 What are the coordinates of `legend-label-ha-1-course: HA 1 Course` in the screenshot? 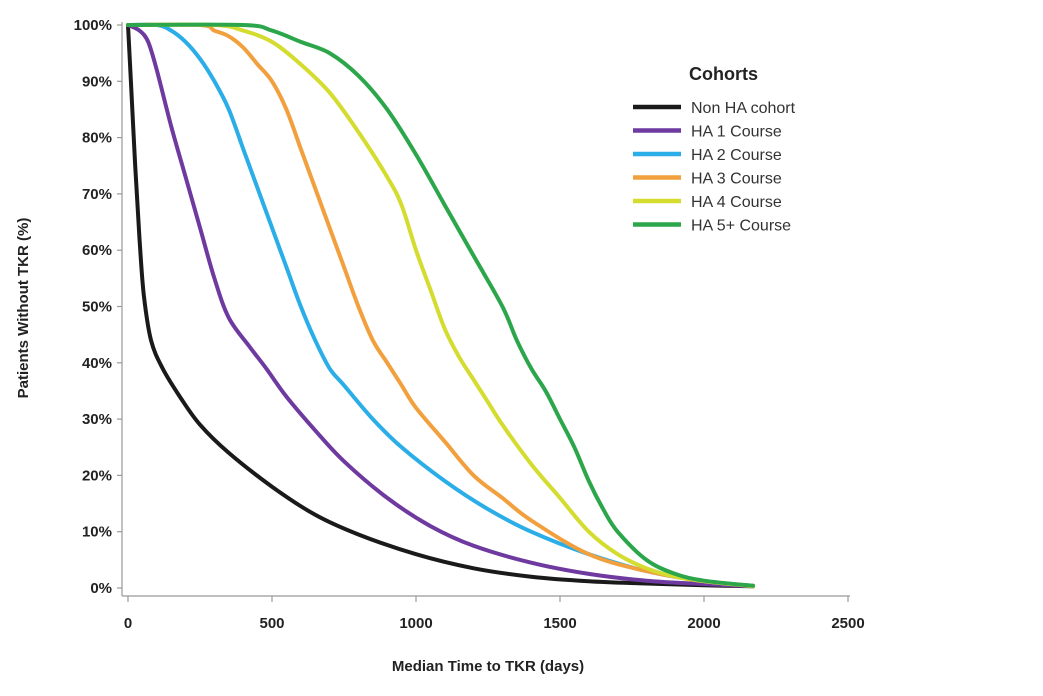 It's located at (736, 132).